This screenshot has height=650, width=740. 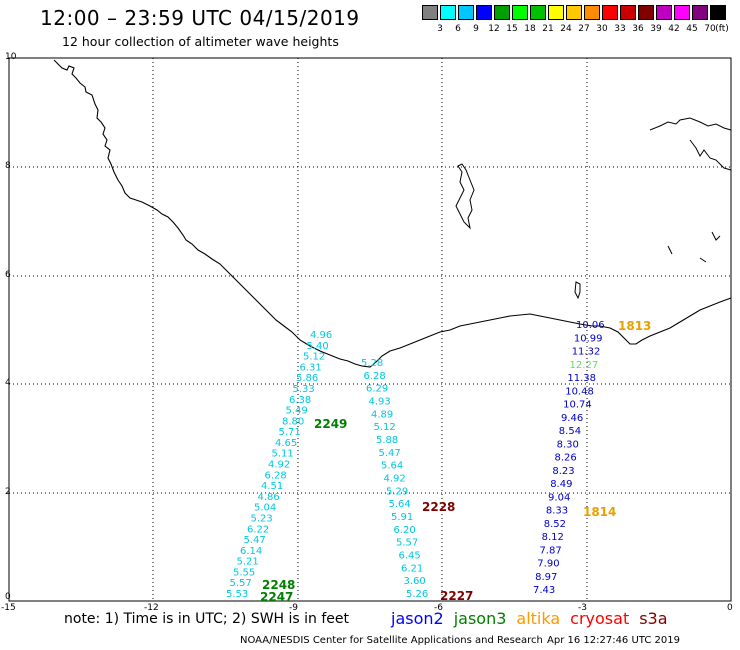 What do you see at coordinates (8, 275) in the screenshot?
I see `y-tick-label: 6` at bounding box center [8, 275].